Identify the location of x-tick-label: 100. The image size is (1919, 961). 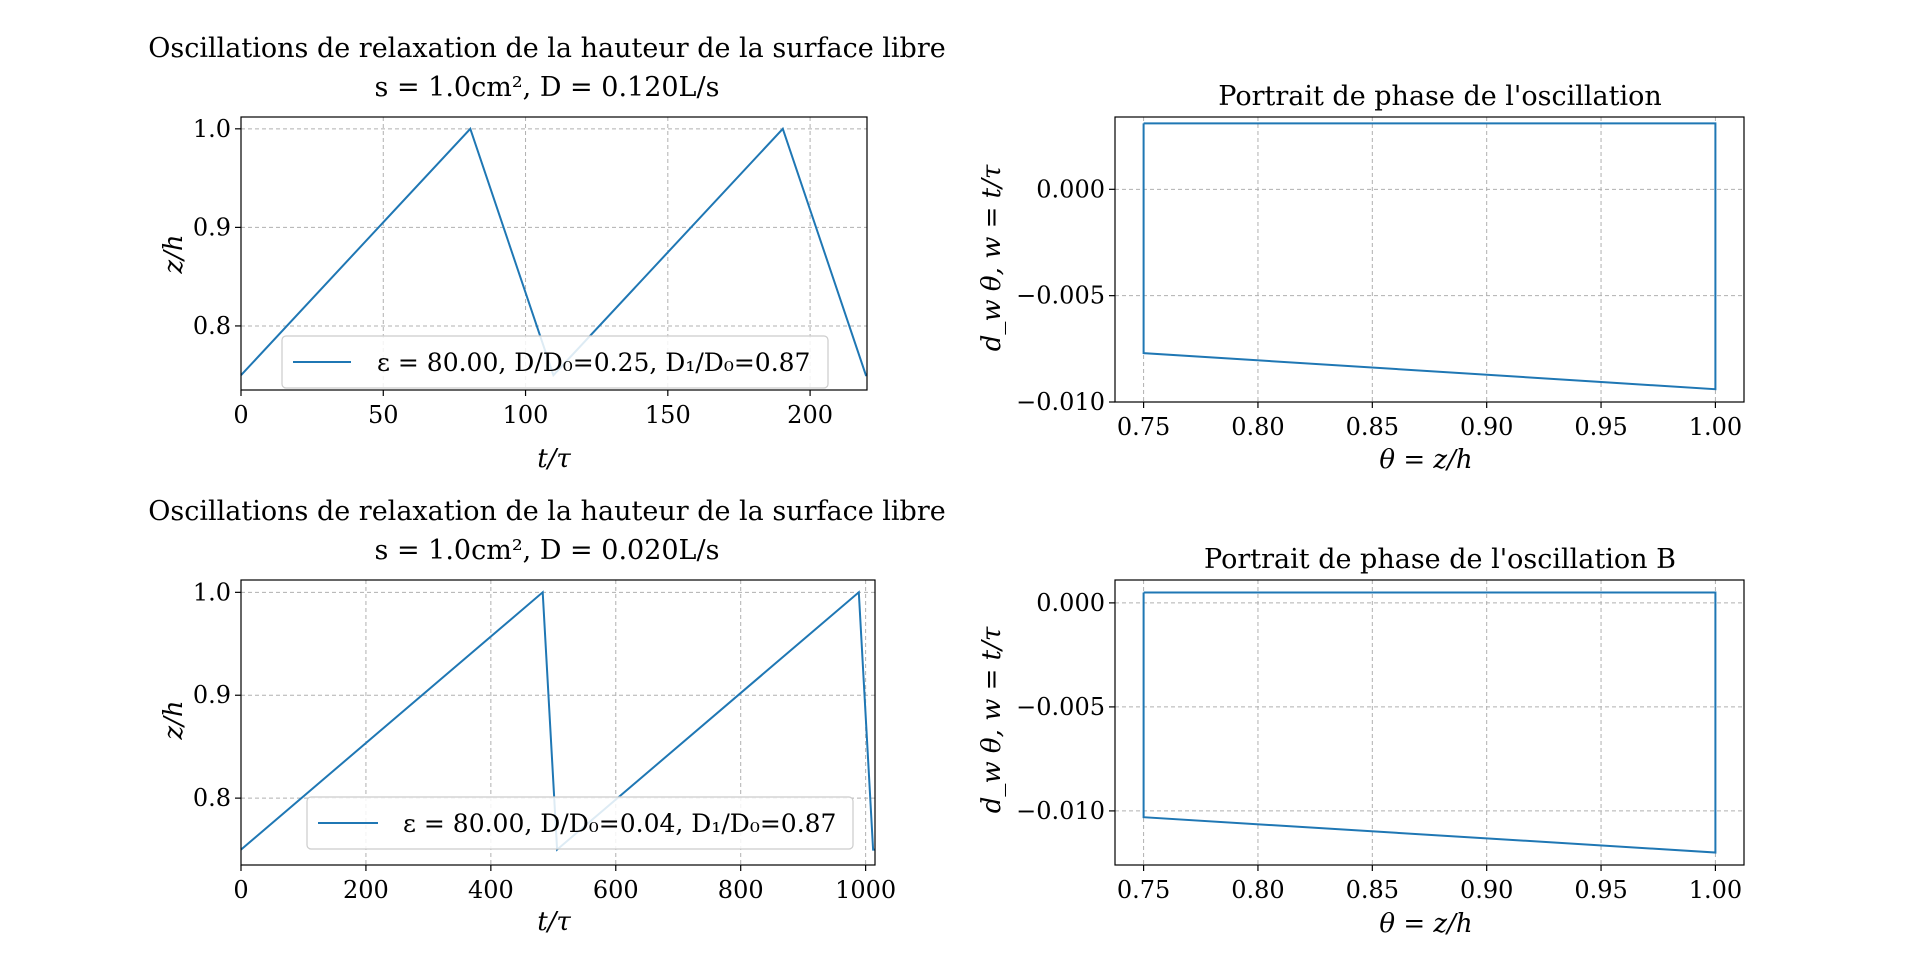
(526, 415).